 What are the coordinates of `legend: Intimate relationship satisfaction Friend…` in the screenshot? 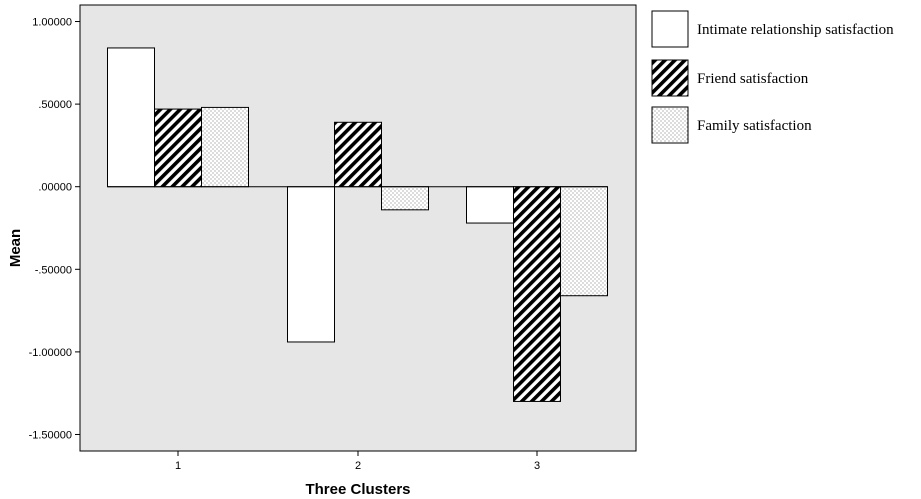 It's located at (772, 77).